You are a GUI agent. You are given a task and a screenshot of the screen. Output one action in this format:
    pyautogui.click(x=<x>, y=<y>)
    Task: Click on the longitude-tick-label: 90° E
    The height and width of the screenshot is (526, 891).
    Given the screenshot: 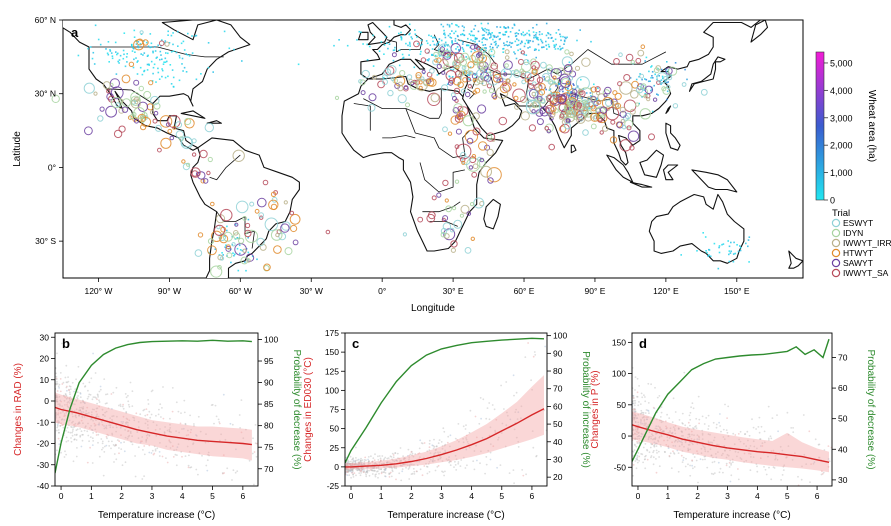 What is the action you would take?
    pyautogui.click(x=595, y=291)
    